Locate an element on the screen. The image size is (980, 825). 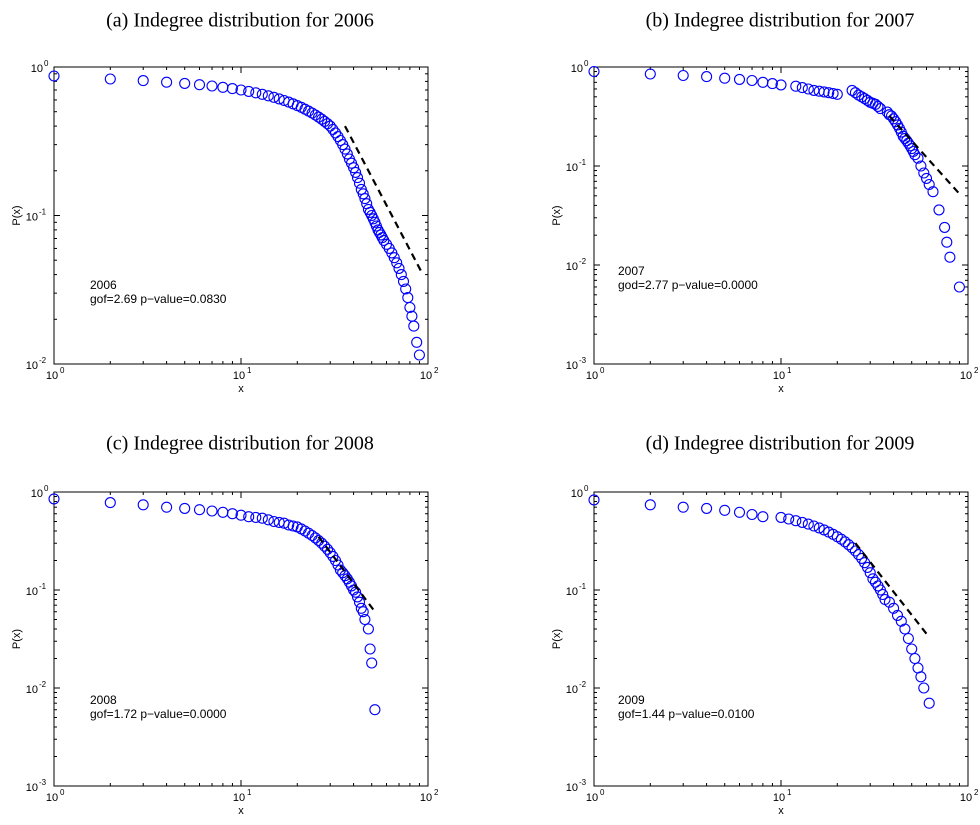
annotation-line: gof=2.69 p−value=0.0830 is located at coordinates (158, 299).